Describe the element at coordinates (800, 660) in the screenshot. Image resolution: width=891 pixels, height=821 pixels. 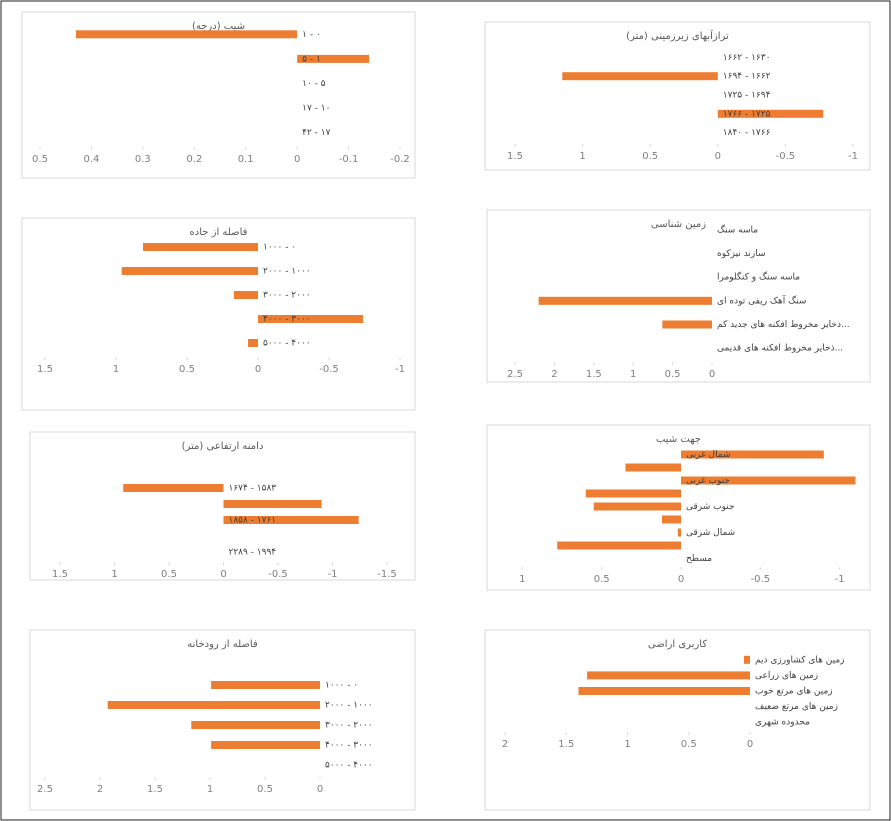
I see `category-label: زمین های کشاورزی دیم` at that location.